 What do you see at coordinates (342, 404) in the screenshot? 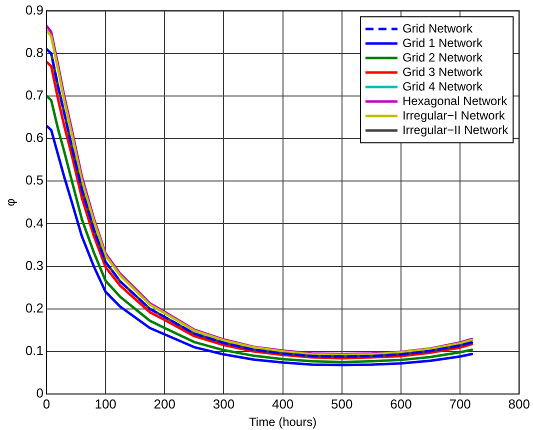
I see `x-tick-label: 500` at bounding box center [342, 404].